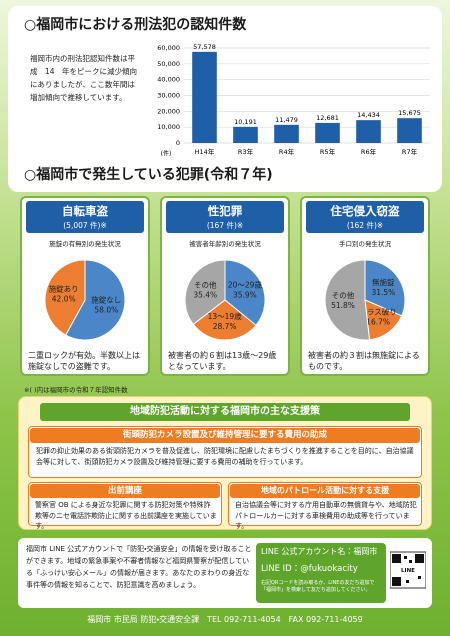 The height and width of the screenshot is (636, 450). What do you see at coordinates (85, 211) in the screenshot?
I see `card-title: 自転車盗` at bounding box center [85, 211].